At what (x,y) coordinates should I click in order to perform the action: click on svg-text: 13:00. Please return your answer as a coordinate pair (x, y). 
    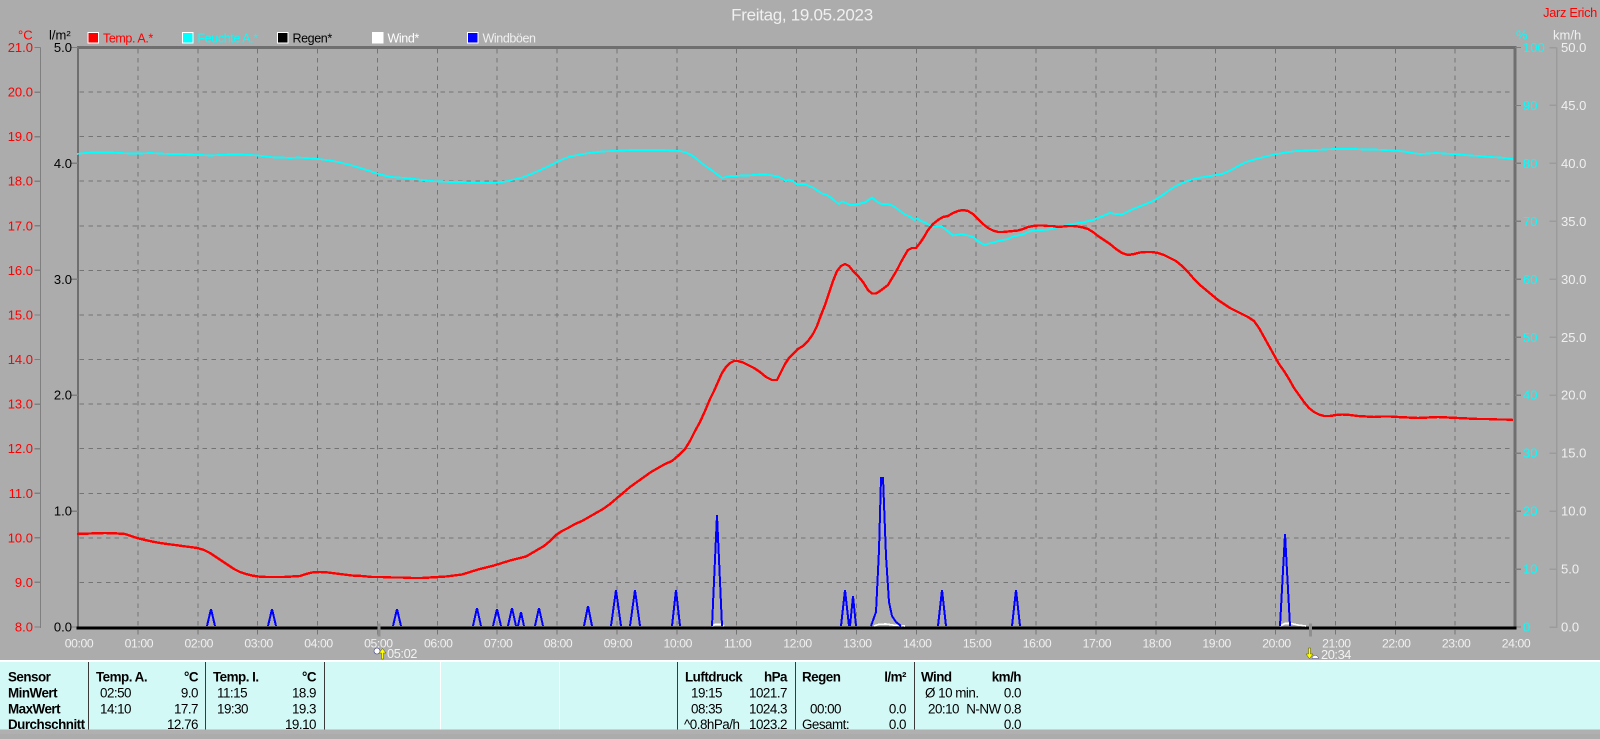
    Looking at the image, I should click on (857, 644).